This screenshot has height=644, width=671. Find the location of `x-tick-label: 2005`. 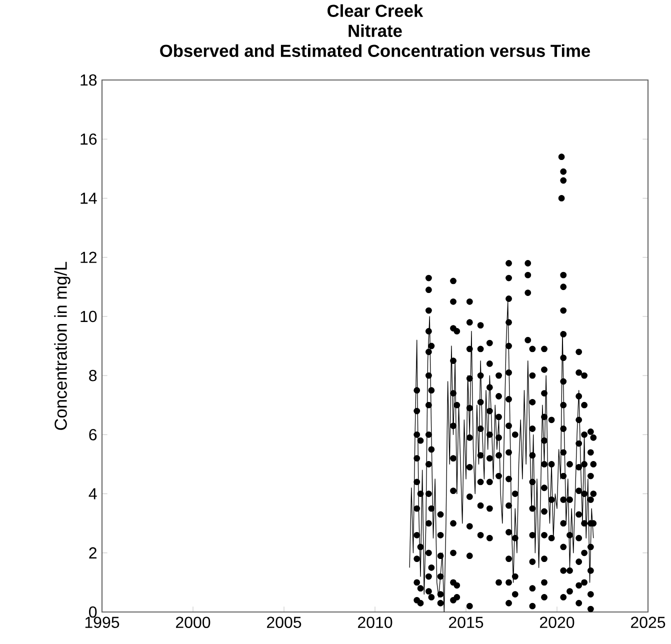

x-tick-label: 2005 is located at coordinates (284, 622).